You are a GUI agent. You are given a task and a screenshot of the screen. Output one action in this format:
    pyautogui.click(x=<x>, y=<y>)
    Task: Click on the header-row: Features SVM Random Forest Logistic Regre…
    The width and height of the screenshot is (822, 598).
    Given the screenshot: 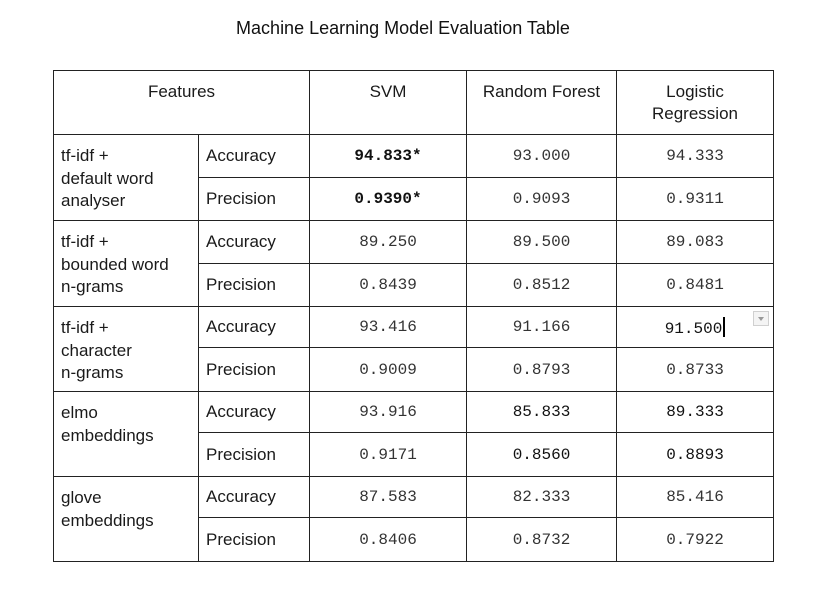 What is the action you would take?
    pyautogui.click(x=413, y=102)
    